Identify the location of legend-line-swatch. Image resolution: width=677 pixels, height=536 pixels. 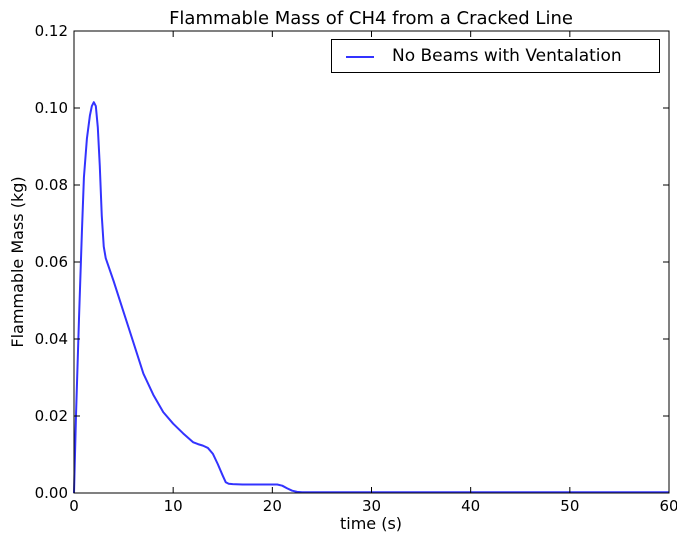
(360, 57).